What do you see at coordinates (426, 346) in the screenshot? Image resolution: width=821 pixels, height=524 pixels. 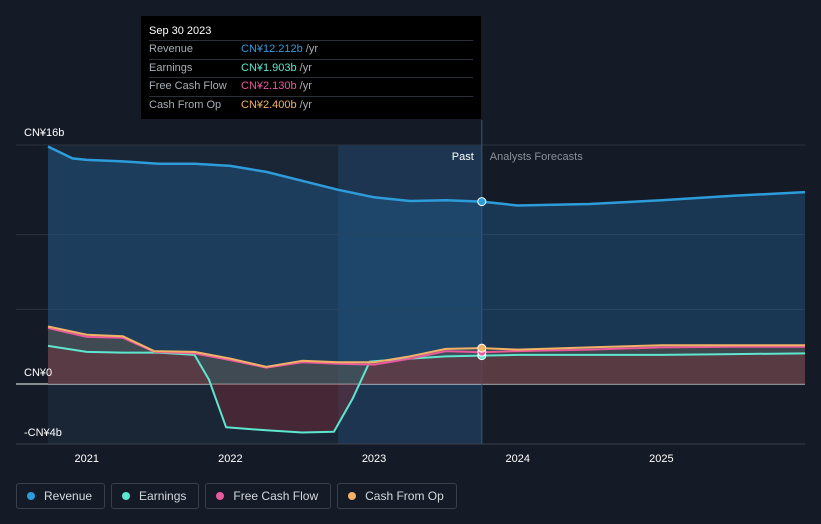 I see `cash-from-op-line` at bounding box center [426, 346].